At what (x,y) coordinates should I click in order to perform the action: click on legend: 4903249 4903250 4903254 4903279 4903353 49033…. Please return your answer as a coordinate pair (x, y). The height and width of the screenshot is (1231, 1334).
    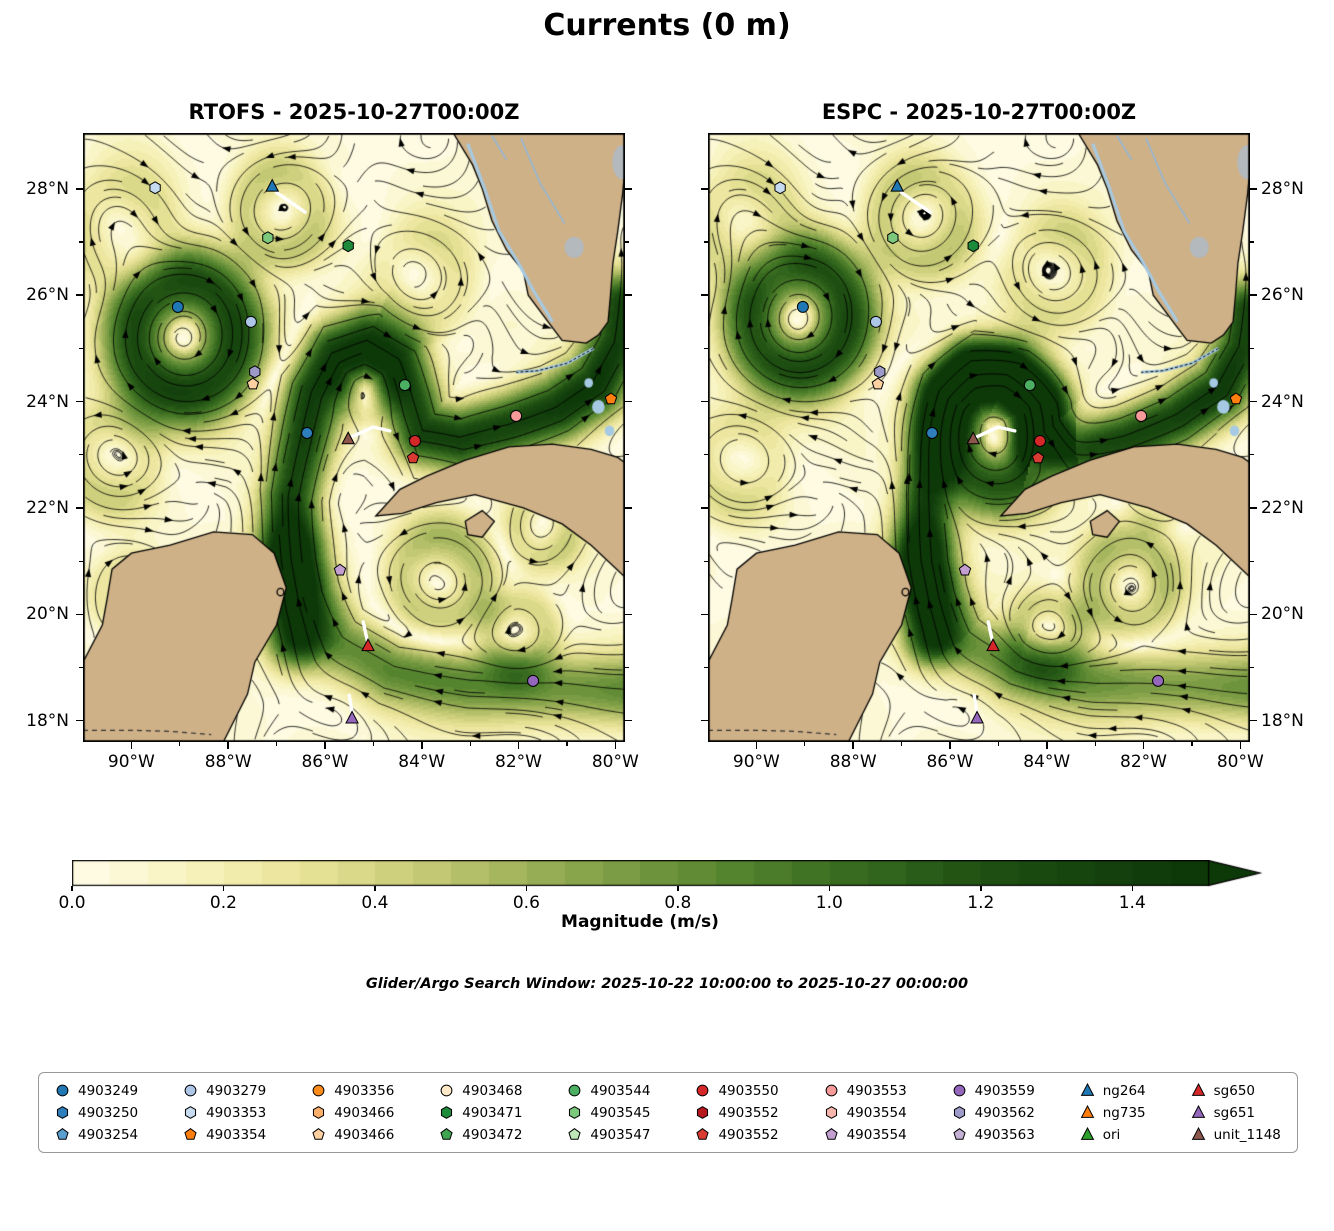
    Looking at the image, I should click on (668, 1112).